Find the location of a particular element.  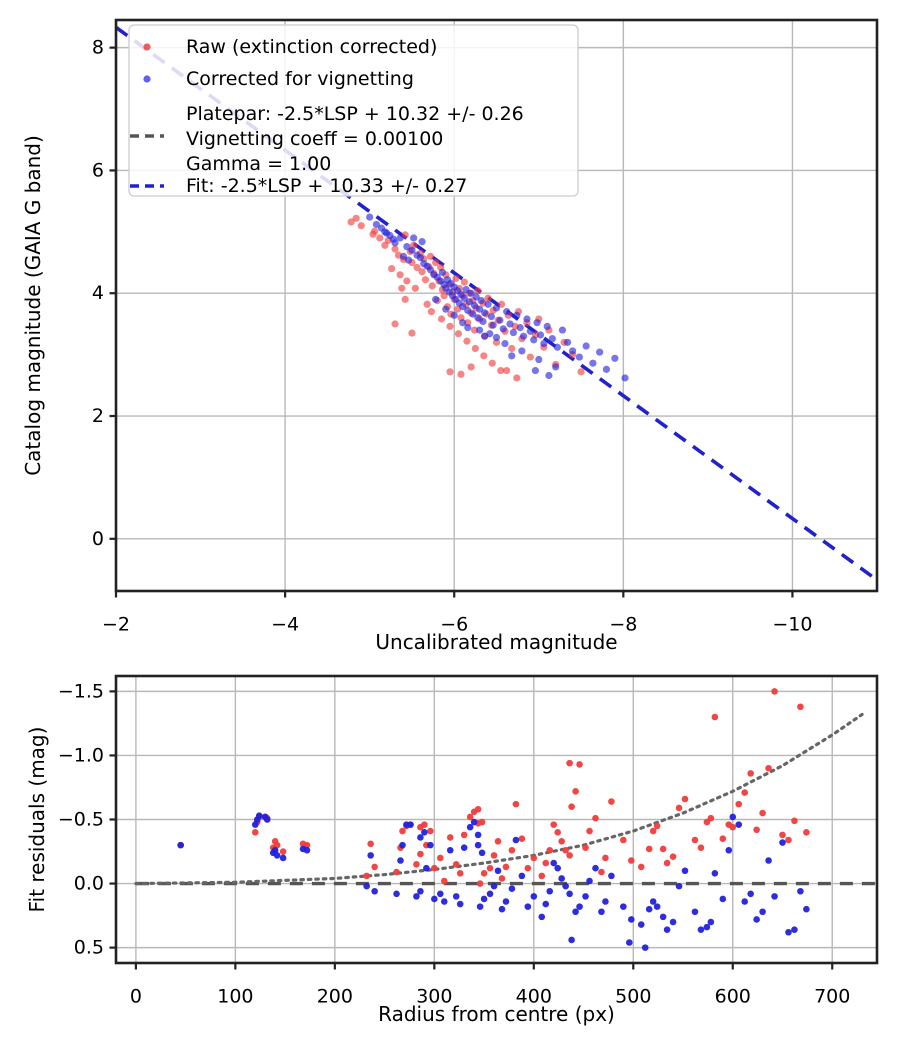

y-tick-label: 2 is located at coordinates (98, 416).